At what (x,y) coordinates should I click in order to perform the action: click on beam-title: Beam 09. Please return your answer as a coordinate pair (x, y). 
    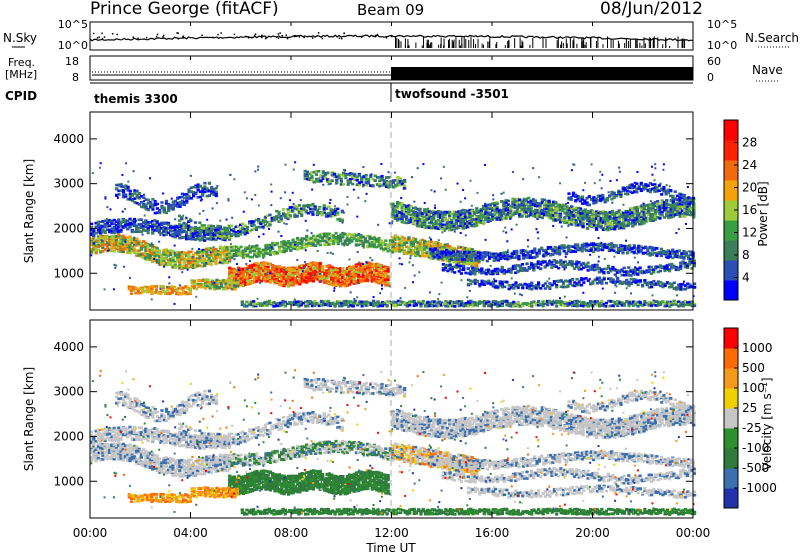
    Looking at the image, I should click on (390, 10).